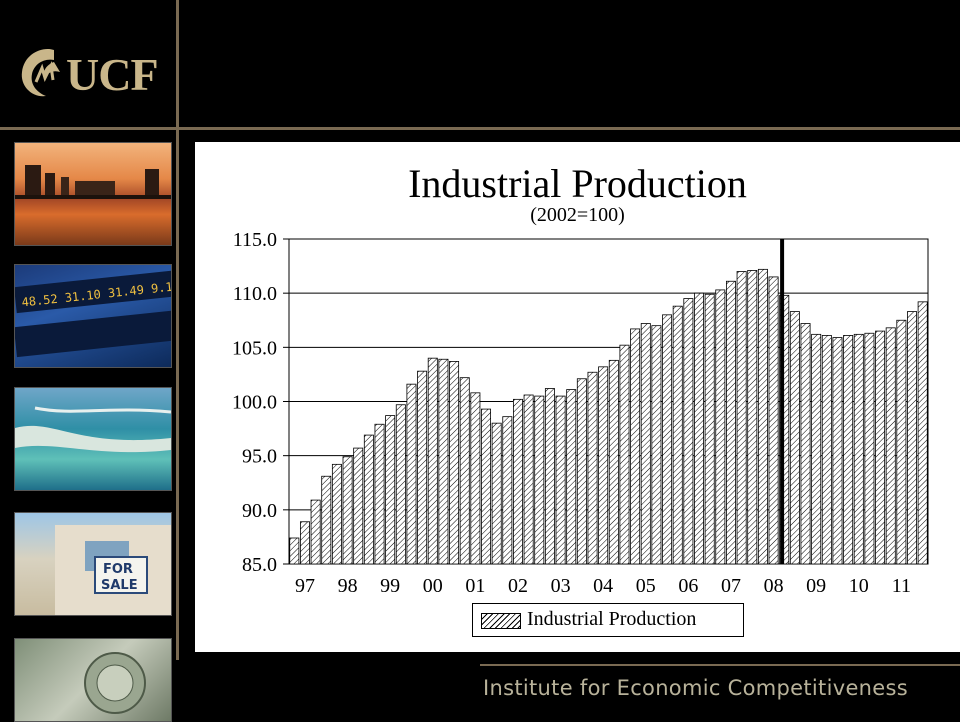 The image size is (960, 722). I want to click on x-tick-label: 06, so click(688, 586).